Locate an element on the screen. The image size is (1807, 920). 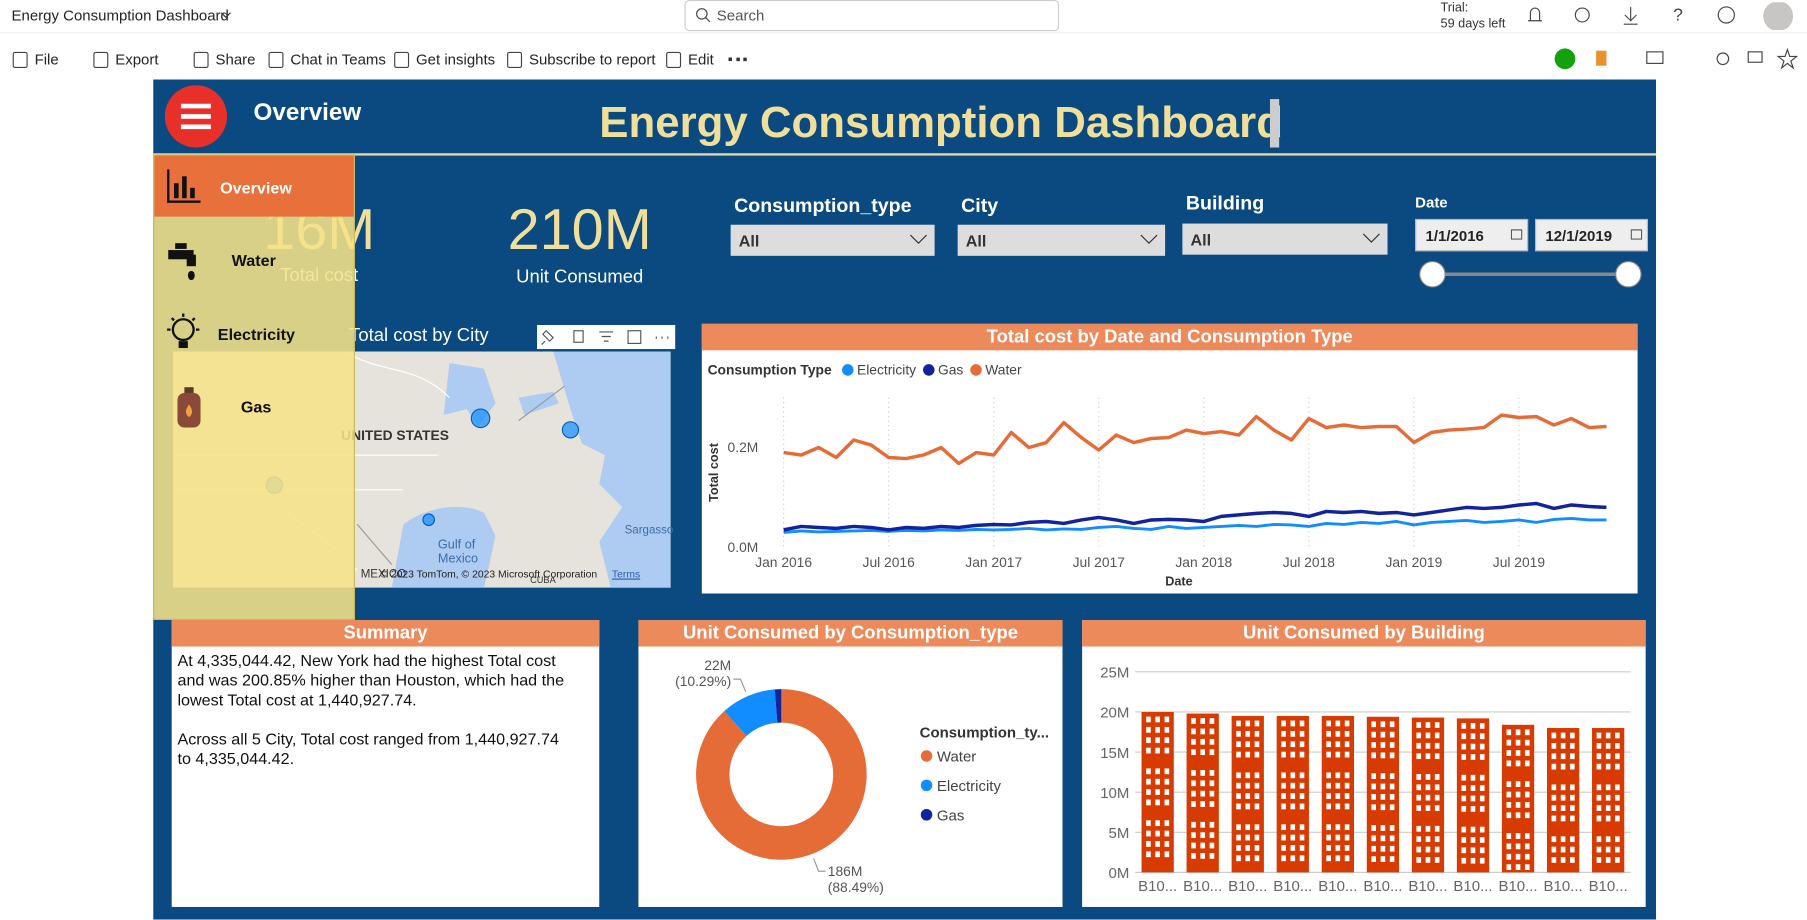
y-tick-label: 0.2M is located at coordinates (743, 447).